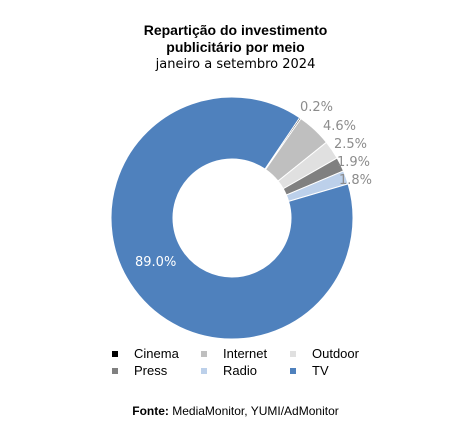  What do you see at coordinates (151, 370) in the screenshot?
I see `legend-label-press: Press` at bounding box center [151, 370].